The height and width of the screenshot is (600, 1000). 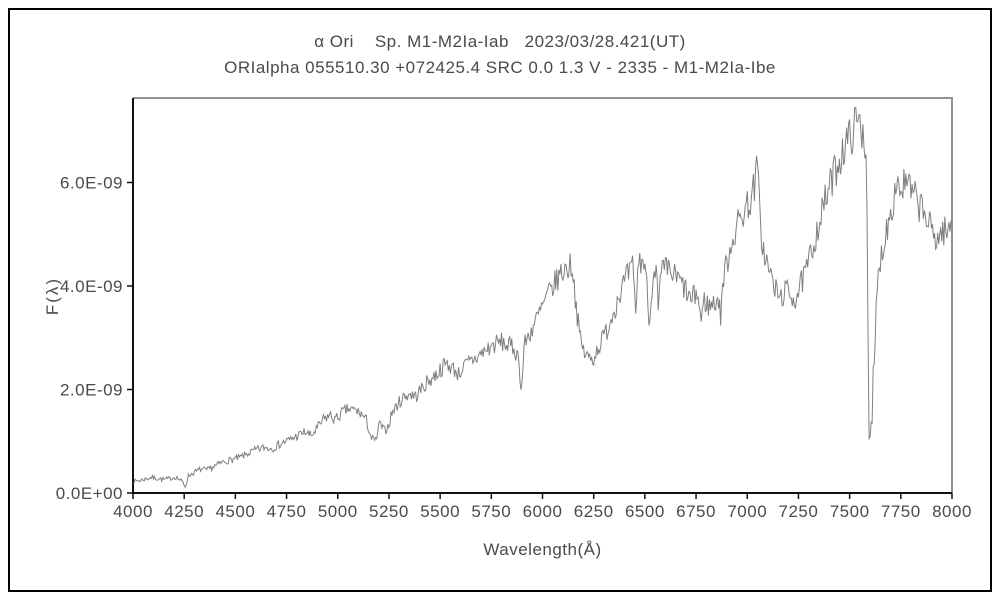 I want to click on x-tick-label: 6000, so click(x=543, y=511).